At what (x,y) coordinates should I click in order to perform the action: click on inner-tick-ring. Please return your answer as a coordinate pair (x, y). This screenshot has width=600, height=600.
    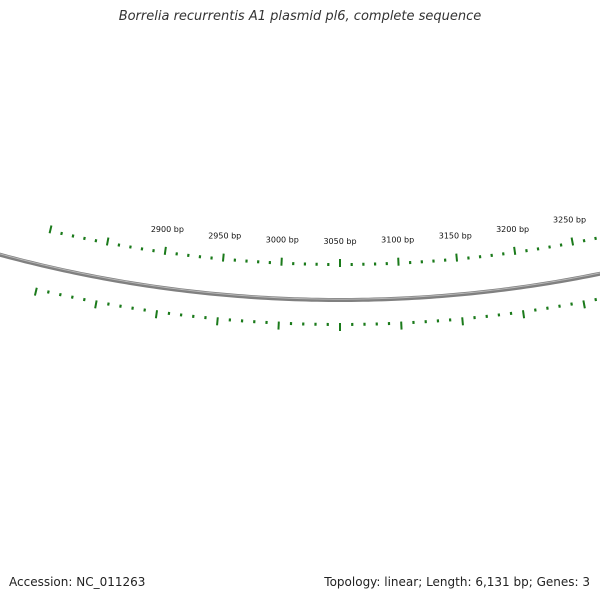
    Looking at the image, I should click on (315, 309).